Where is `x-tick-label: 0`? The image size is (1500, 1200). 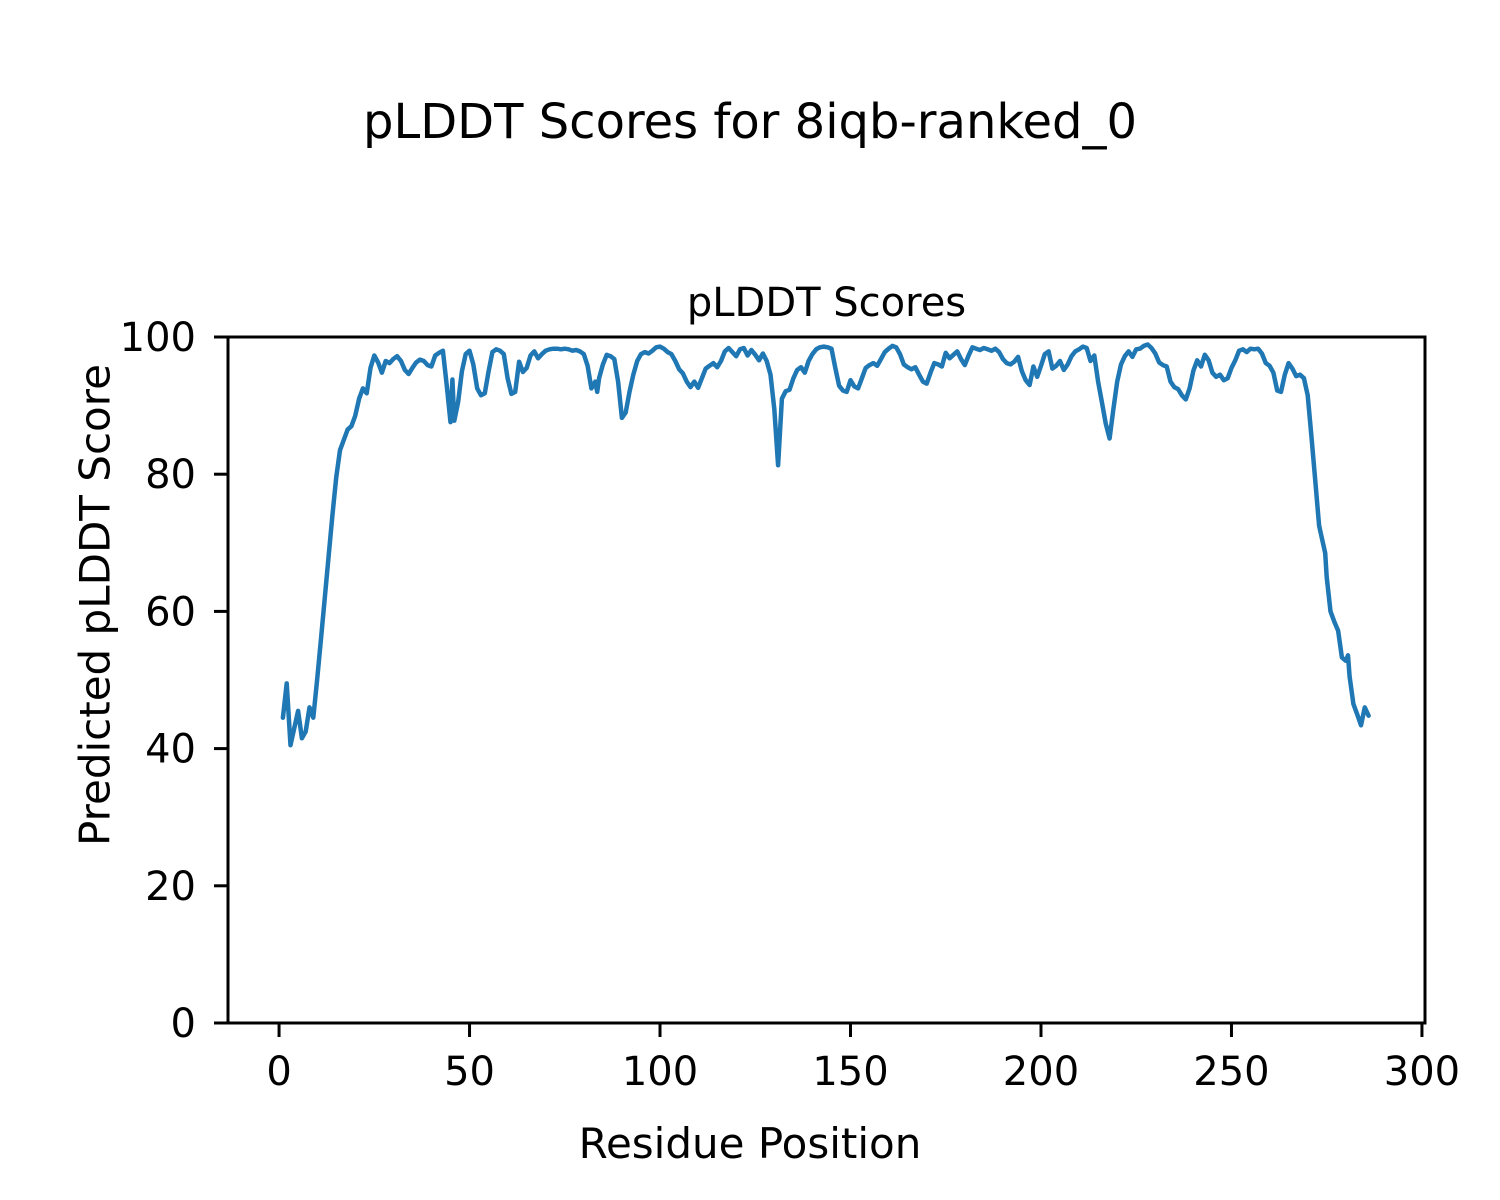 x-tick-label: 0 is located at coordinates (278, 1072).